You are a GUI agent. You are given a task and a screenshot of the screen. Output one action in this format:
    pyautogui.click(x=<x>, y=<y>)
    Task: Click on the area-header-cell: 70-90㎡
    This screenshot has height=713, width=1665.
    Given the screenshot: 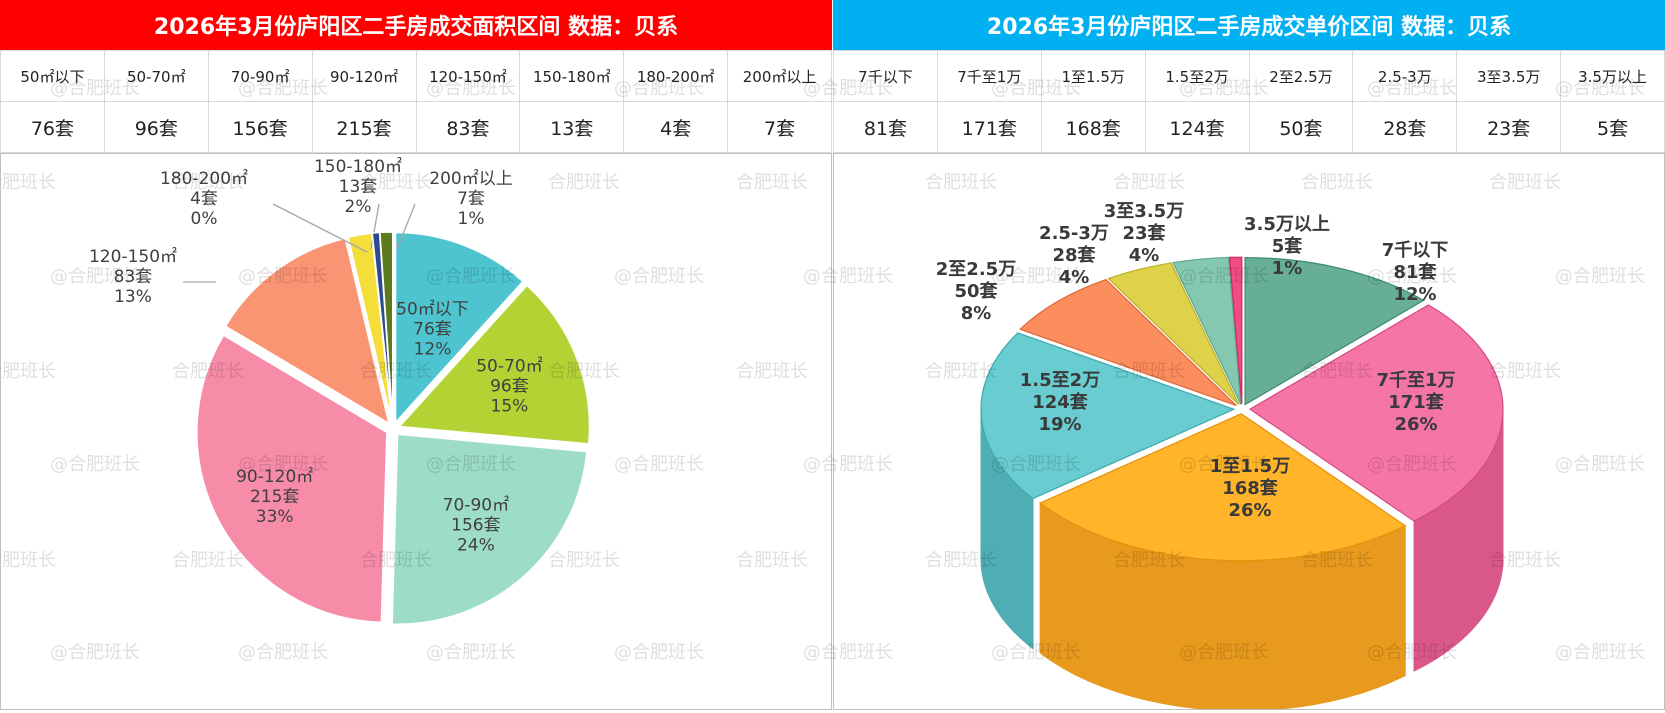 What is the action you would take?
    pyautogui.click(x=260, y=76)
    